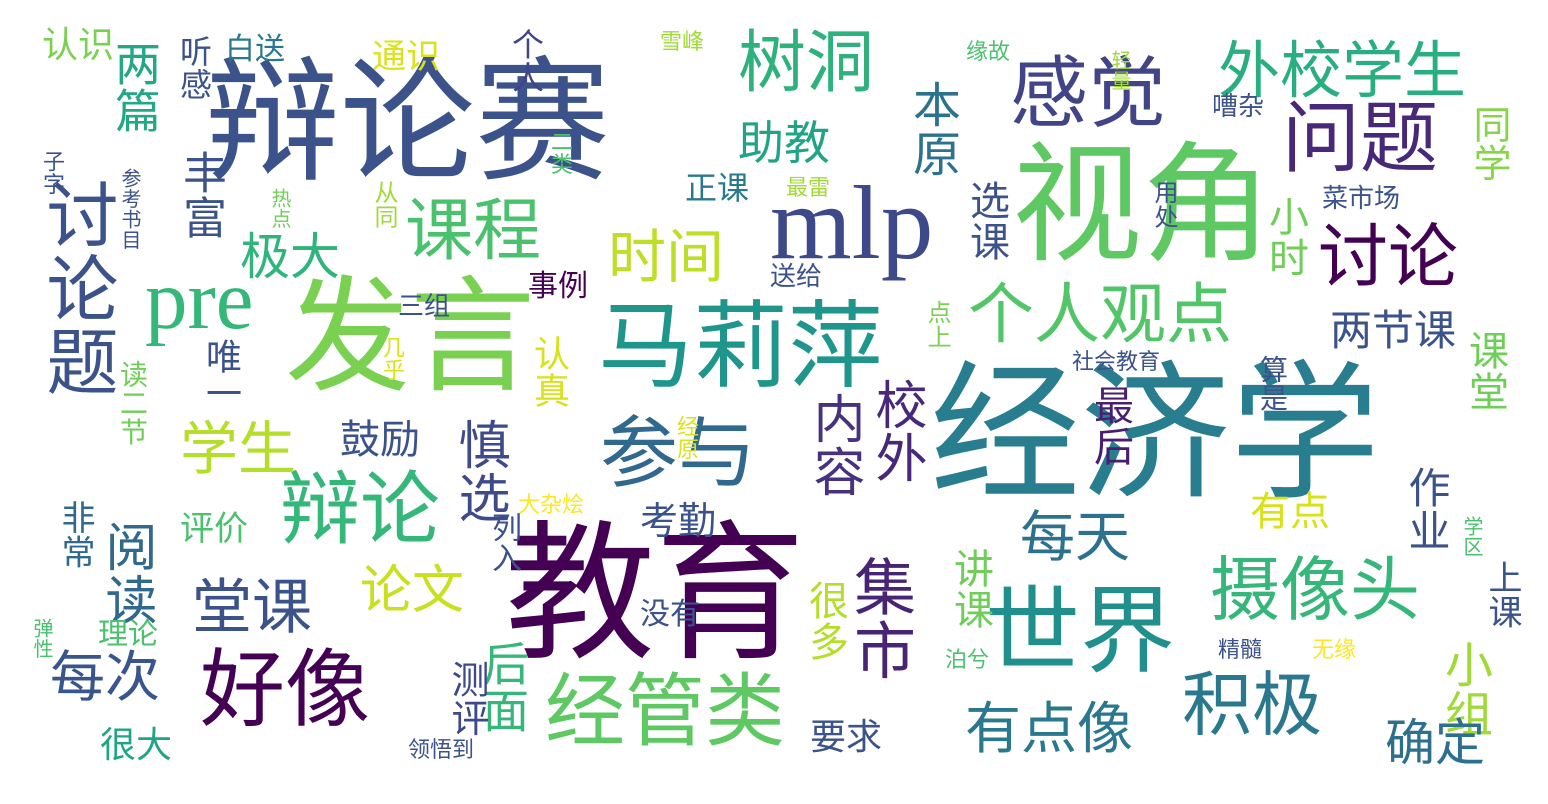 This screenshot has width=1548, height=804. Describe the element at coordinates (1110, 426) in the screenshot. I see `word-finally: 最后` at that location.